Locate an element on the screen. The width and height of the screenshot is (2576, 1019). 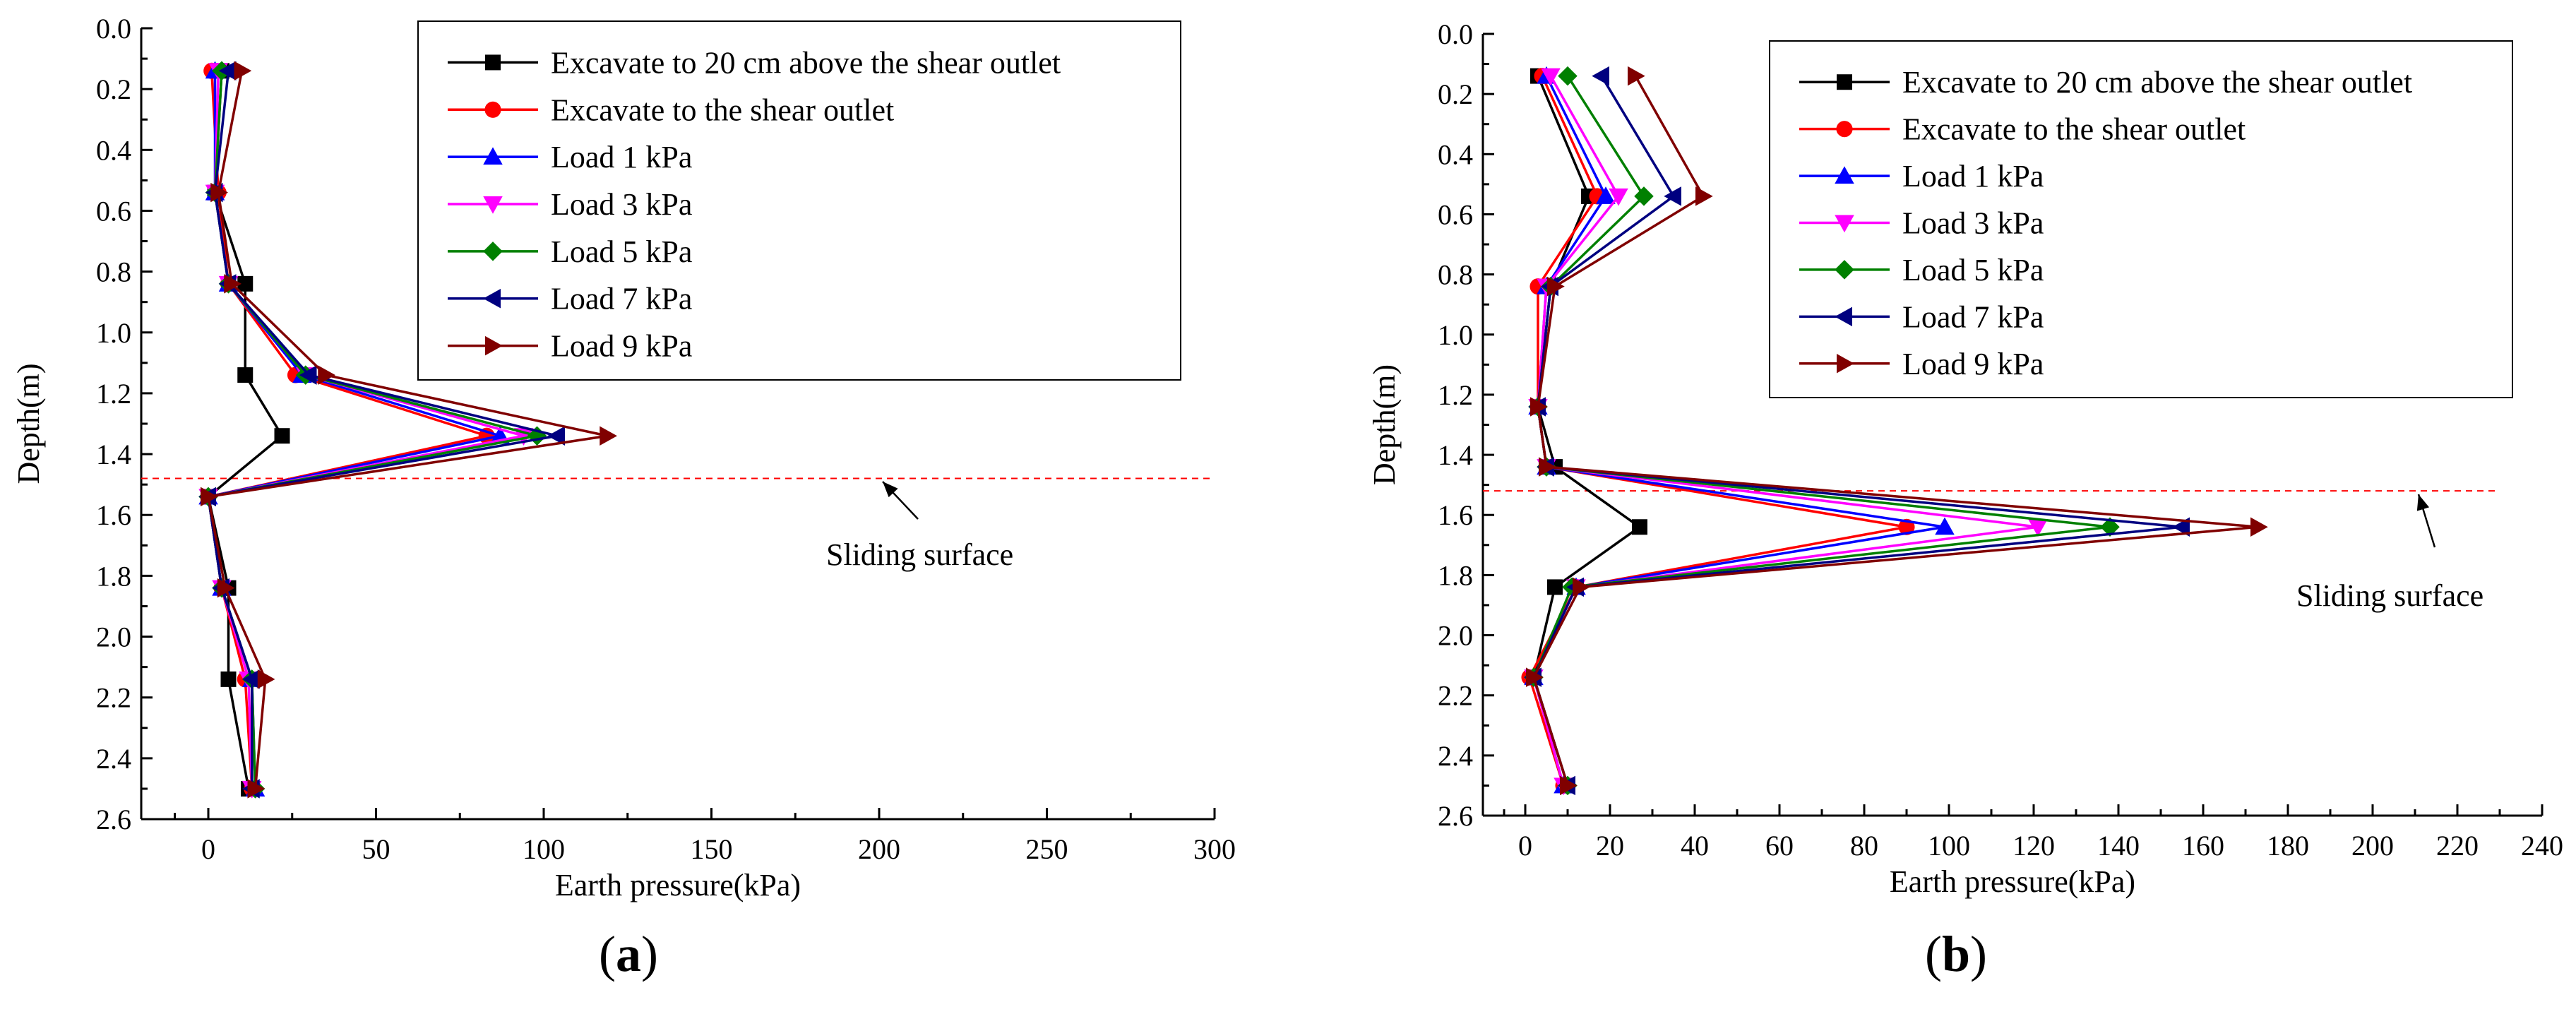
x-tick-label: 150 is located at coordinates (712, 849).